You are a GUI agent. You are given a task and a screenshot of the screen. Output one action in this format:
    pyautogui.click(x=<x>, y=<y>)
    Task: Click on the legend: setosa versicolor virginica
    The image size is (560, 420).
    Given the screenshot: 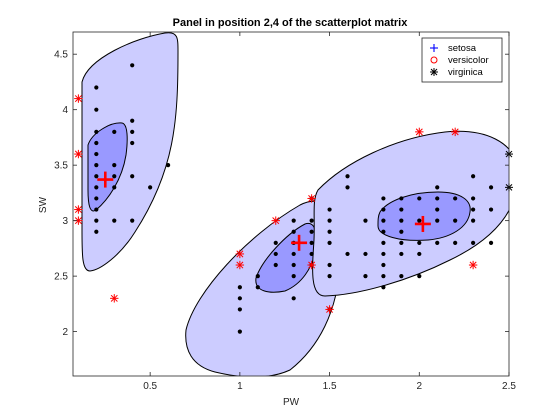 What is the action you would take?
    pyautogui.click(x=462, y=60)
    